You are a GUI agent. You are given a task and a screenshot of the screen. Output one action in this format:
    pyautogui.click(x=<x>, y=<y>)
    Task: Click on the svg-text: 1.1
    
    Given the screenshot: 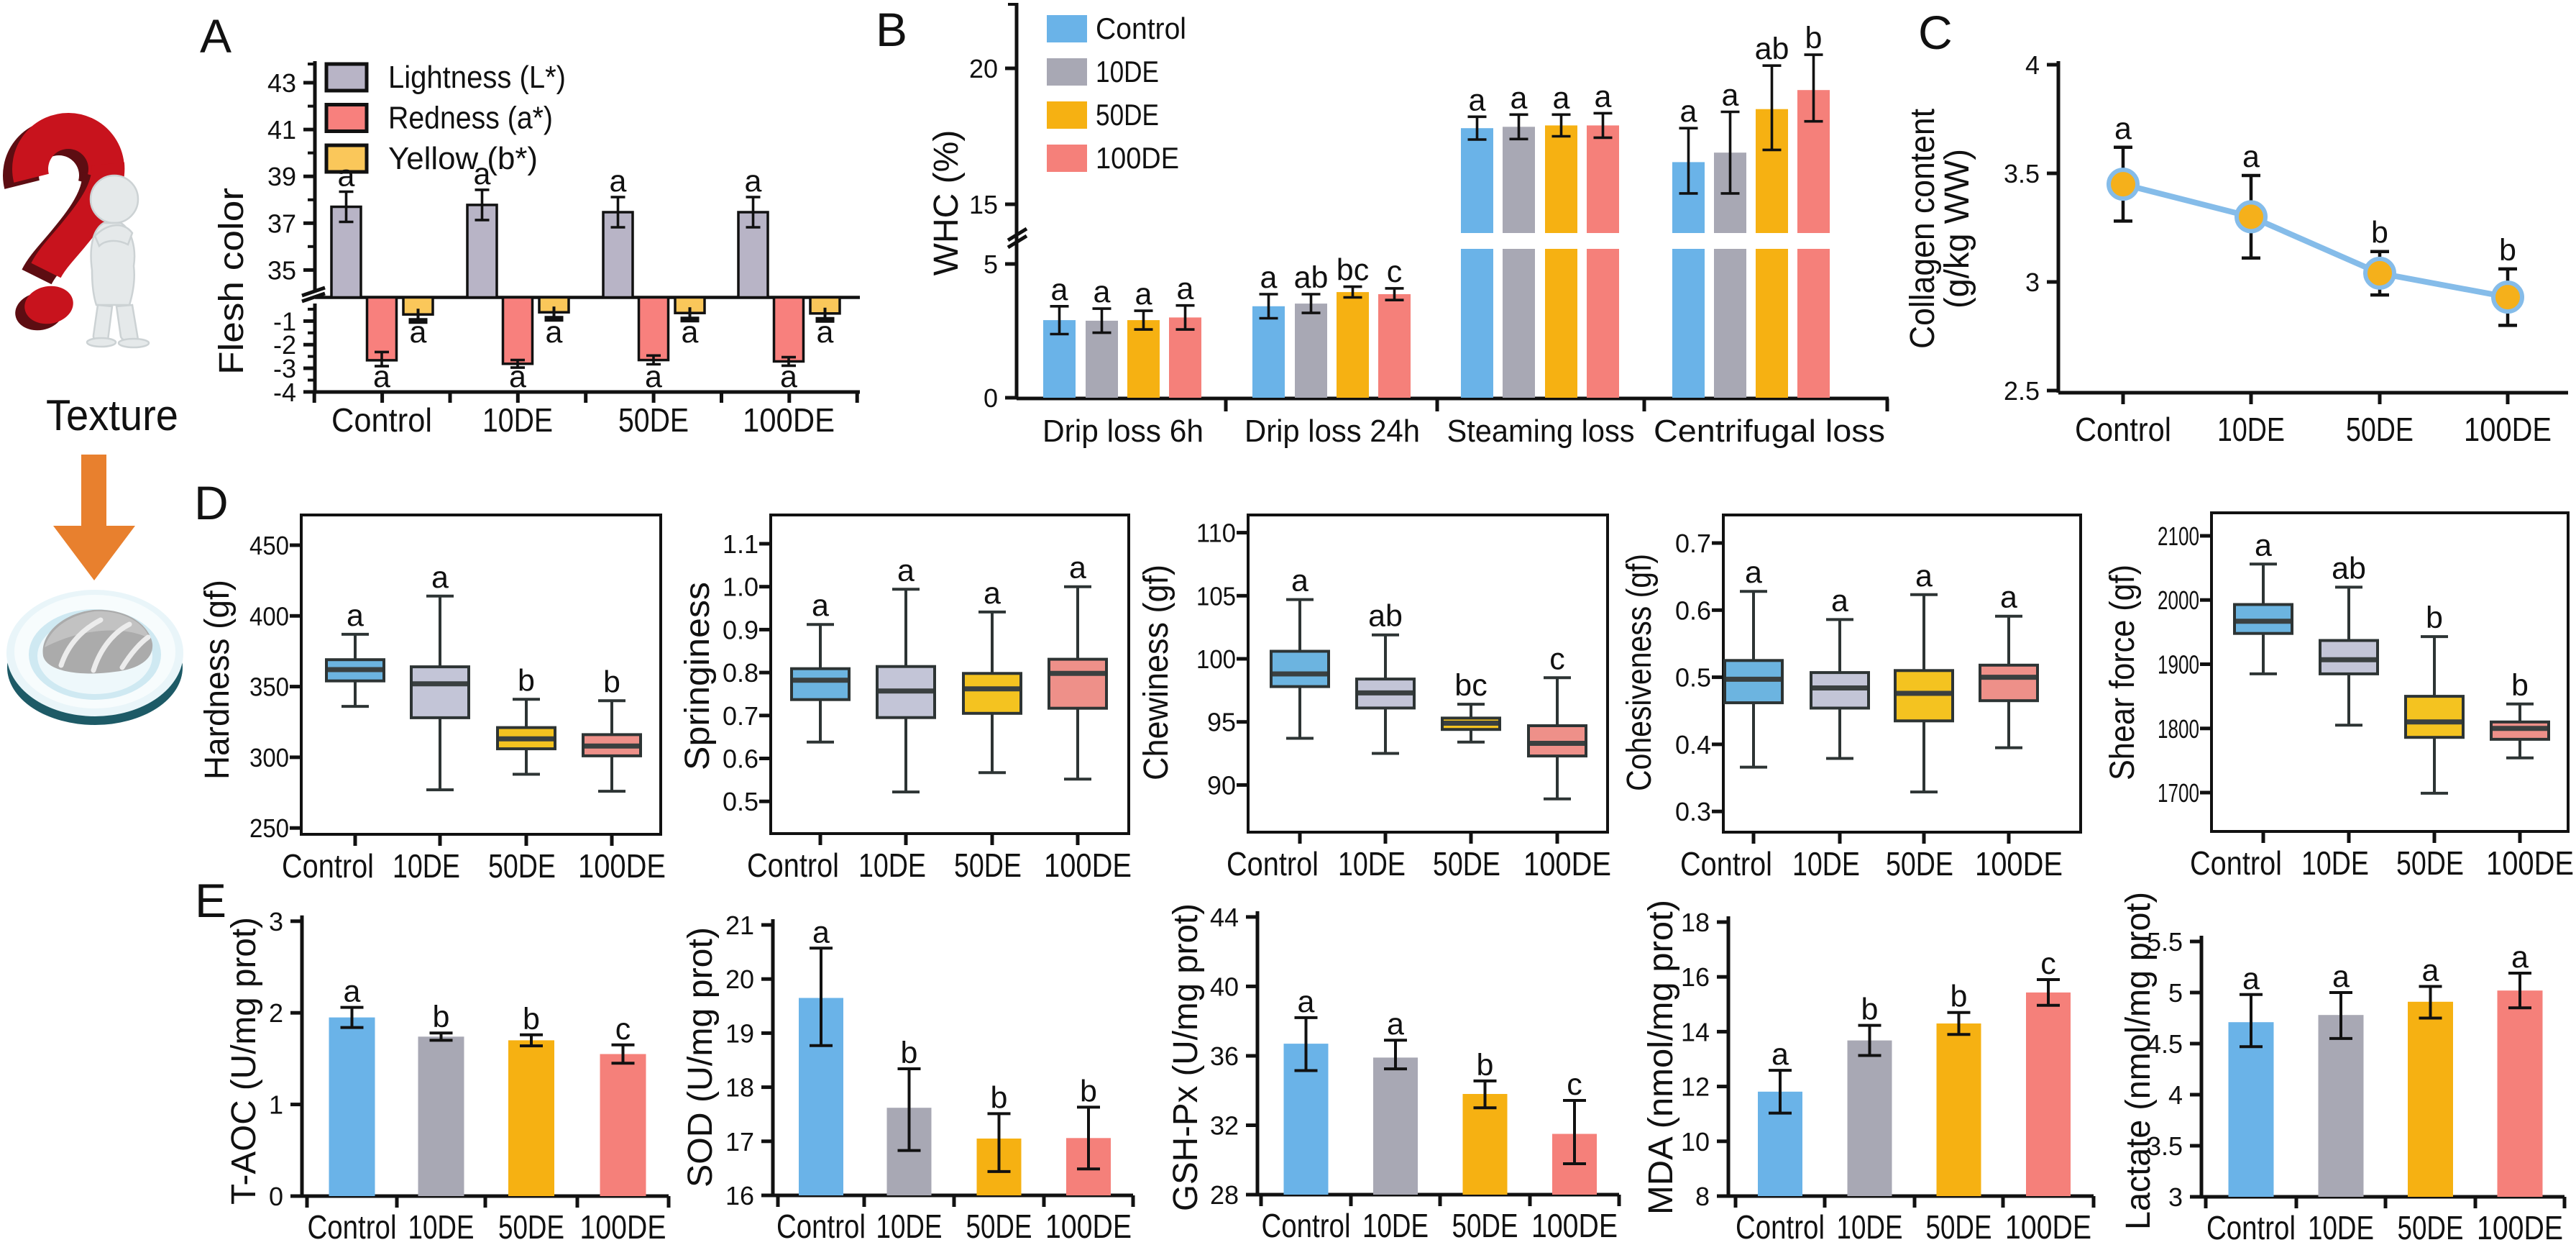 What is the action you would take?
    pyautogui.click(x=741, y=544)
    